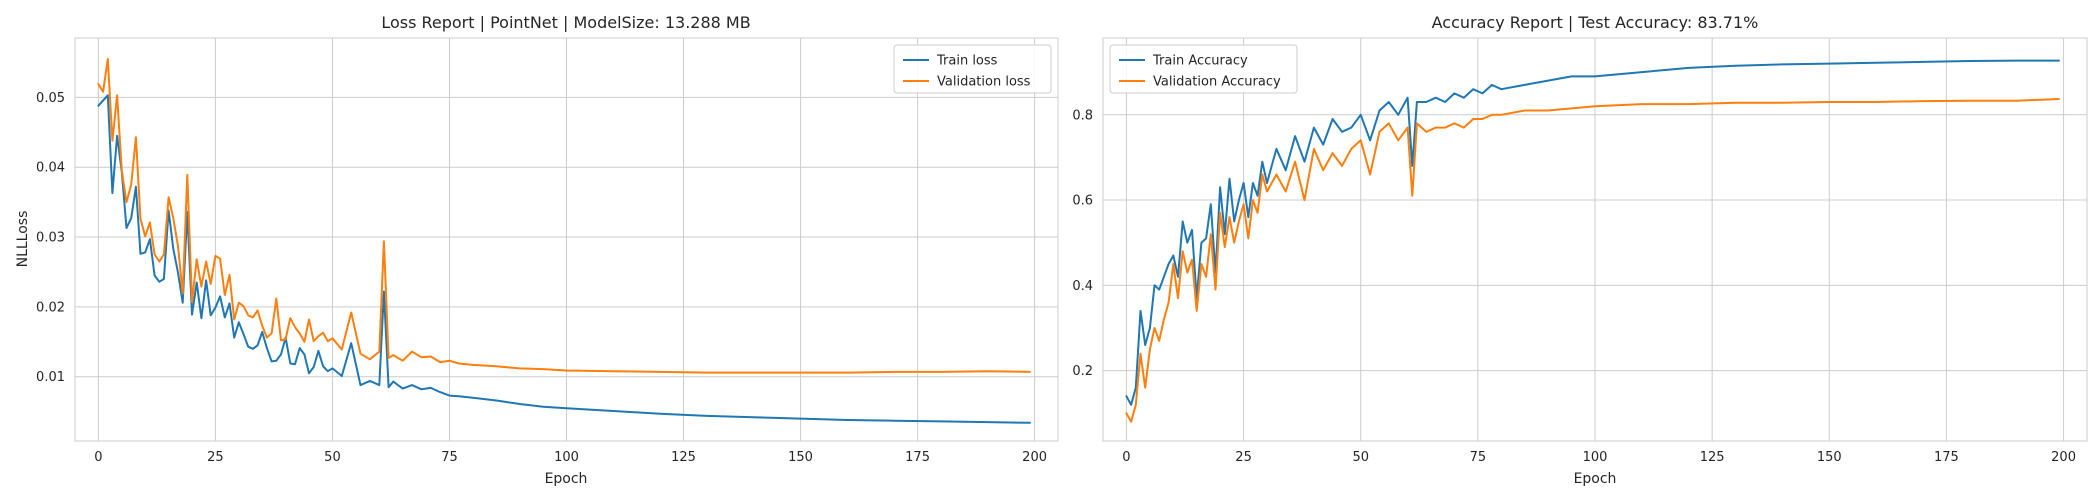 The height and width of the screenshot is (500, 2100). Describe the element at coordinates (1034, 457) in the screenshot. I see `loss-x-tick-label: 200` at that location.